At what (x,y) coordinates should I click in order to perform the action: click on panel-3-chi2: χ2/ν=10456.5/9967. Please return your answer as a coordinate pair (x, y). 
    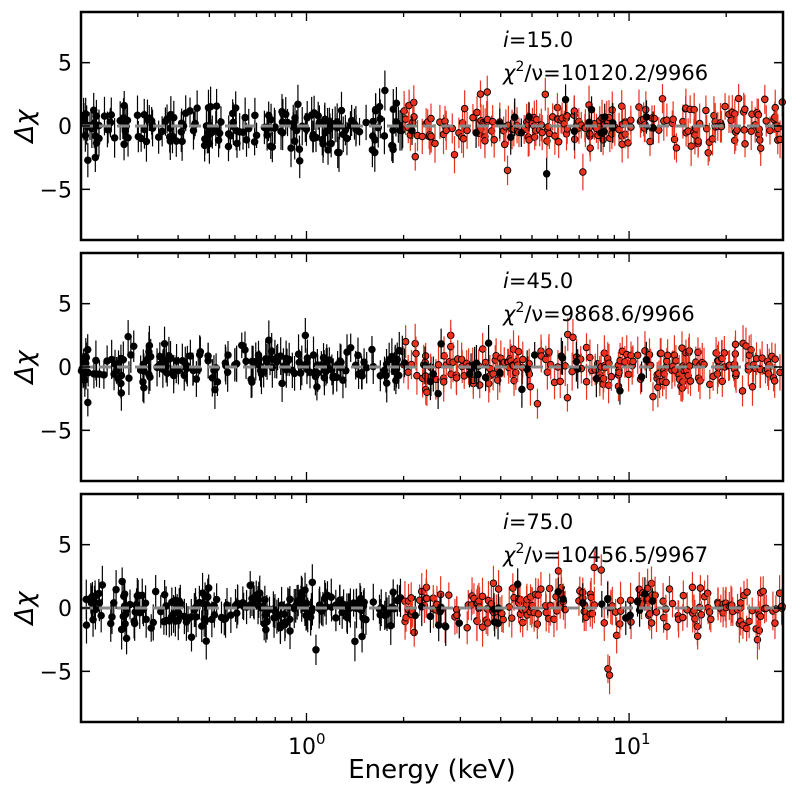
    Looking at the image, I should click on (605, 554).